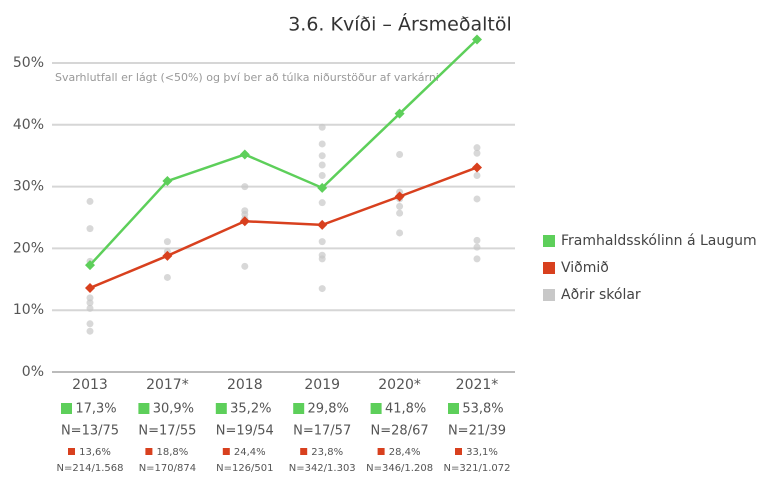 Image resolution: width=782 pixels, height=481 pixels. Describe the element at coordinates (477, 385) in the screenshot. I see `x-tick-label: 2021*` at that location.